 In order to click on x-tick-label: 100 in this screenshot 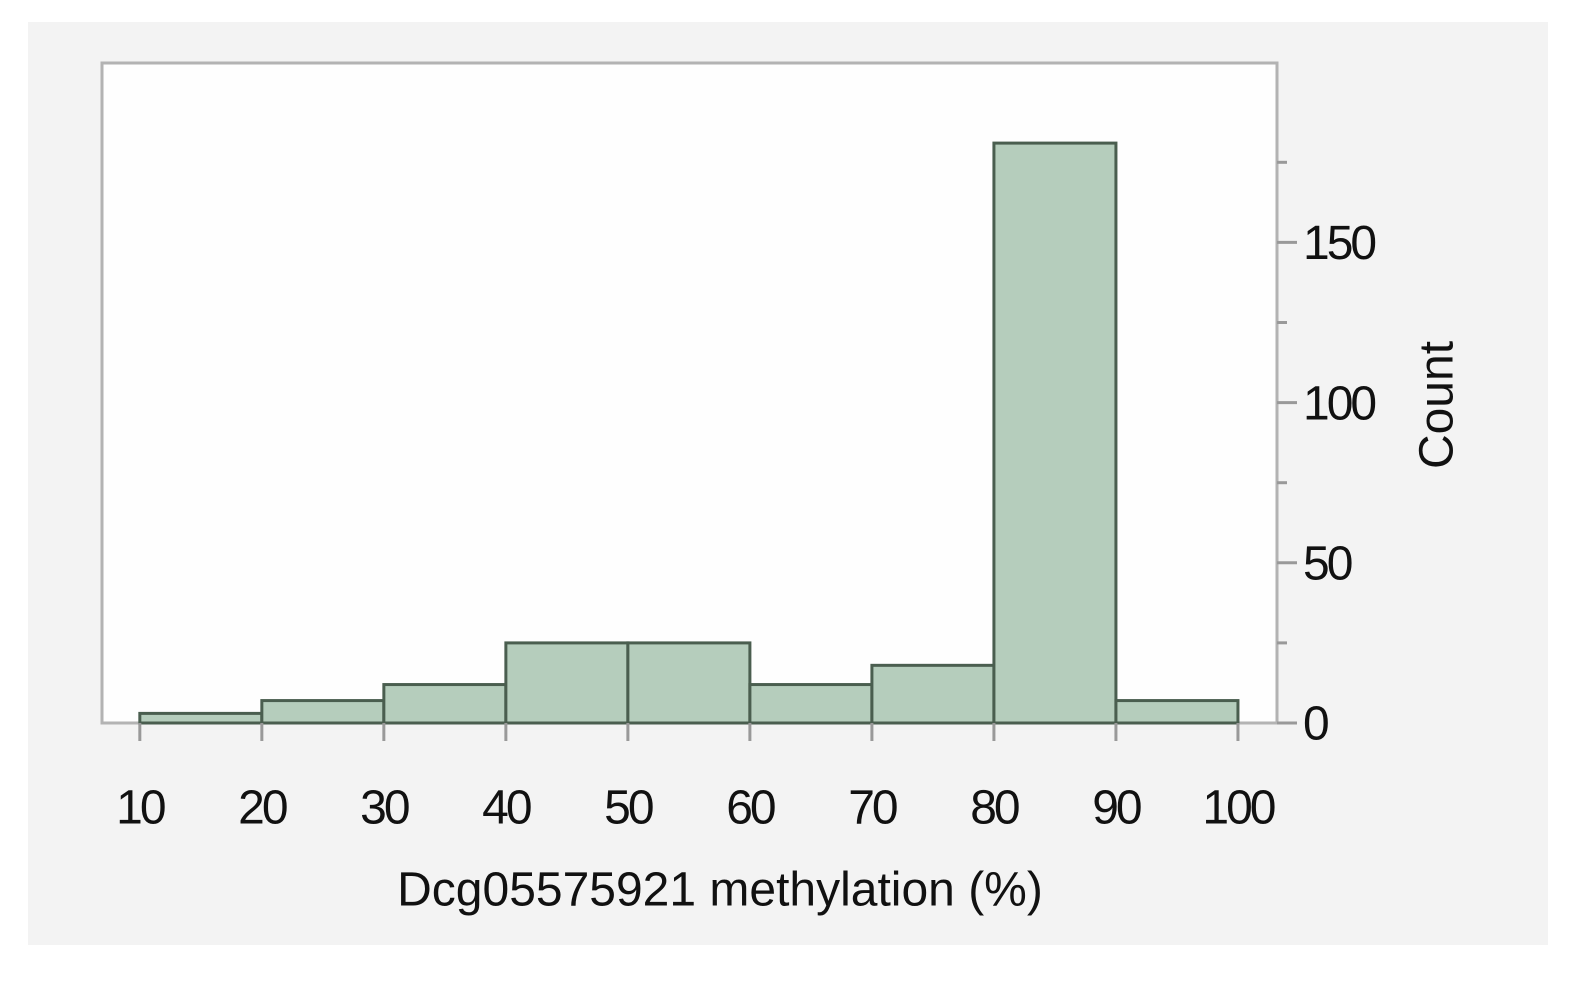, I will do `click(1238, 808)`.